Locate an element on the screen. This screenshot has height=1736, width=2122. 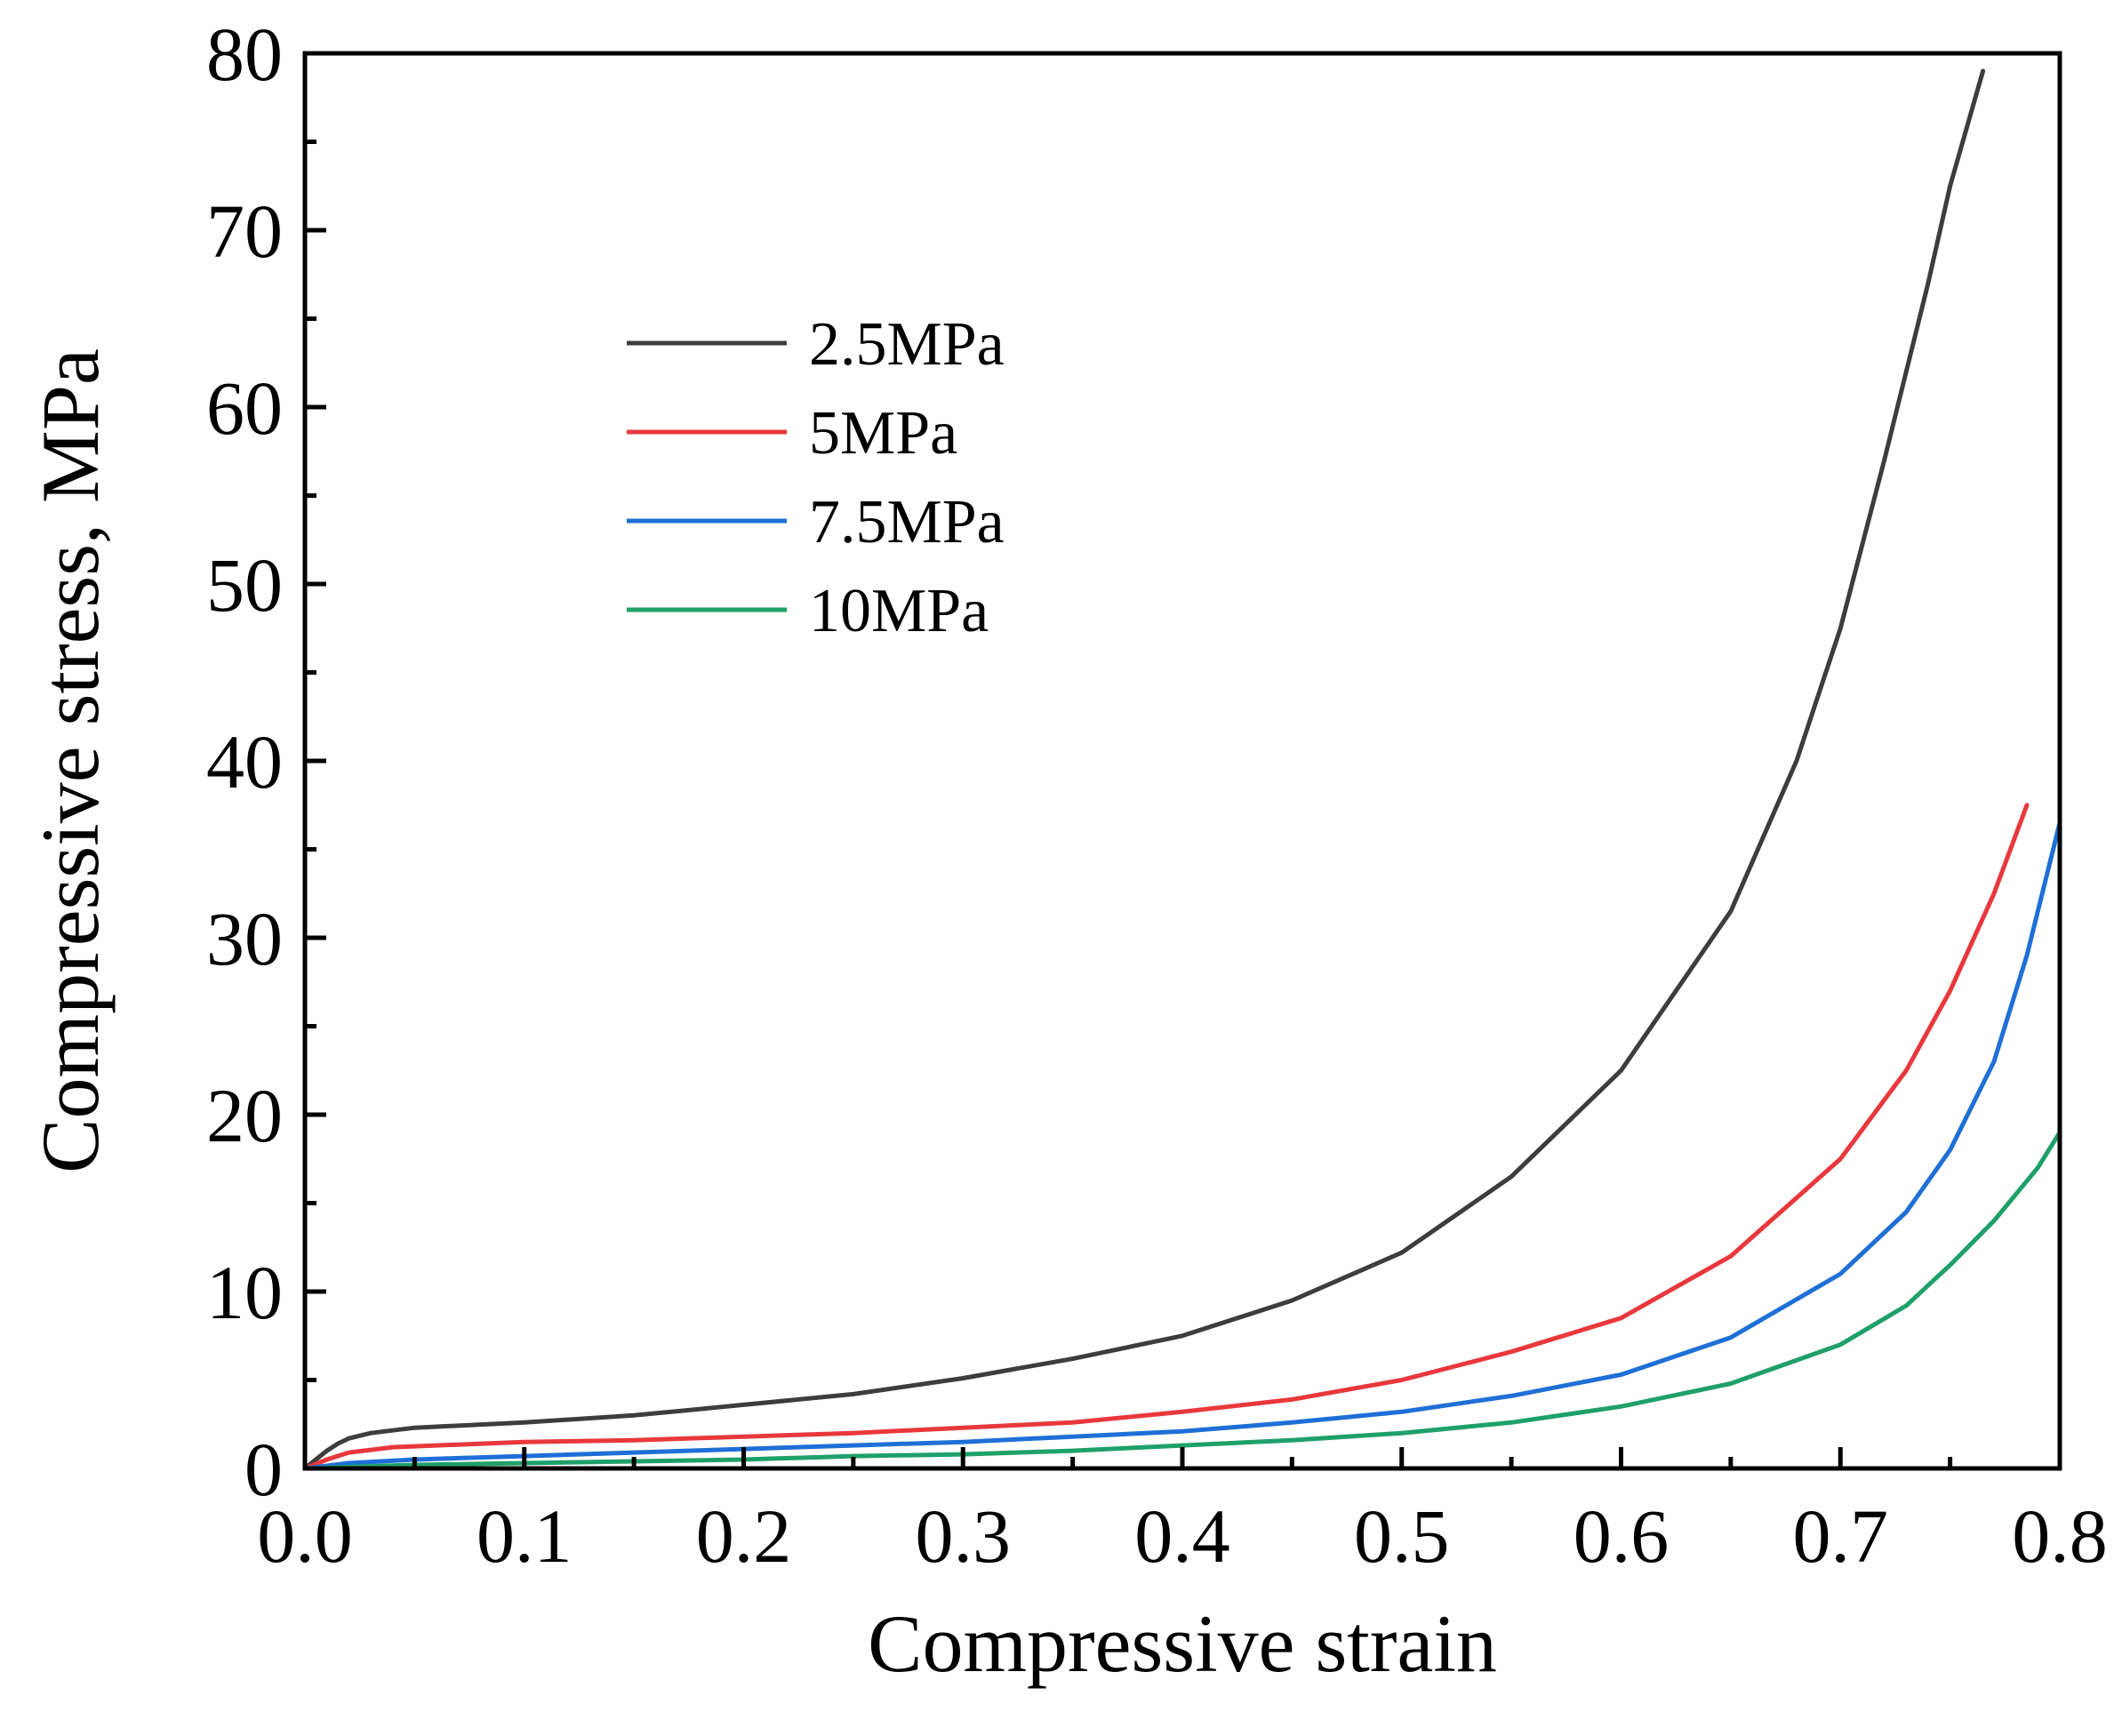
x-tick-label: 0.6 is located at coordinates (1621, 1536).